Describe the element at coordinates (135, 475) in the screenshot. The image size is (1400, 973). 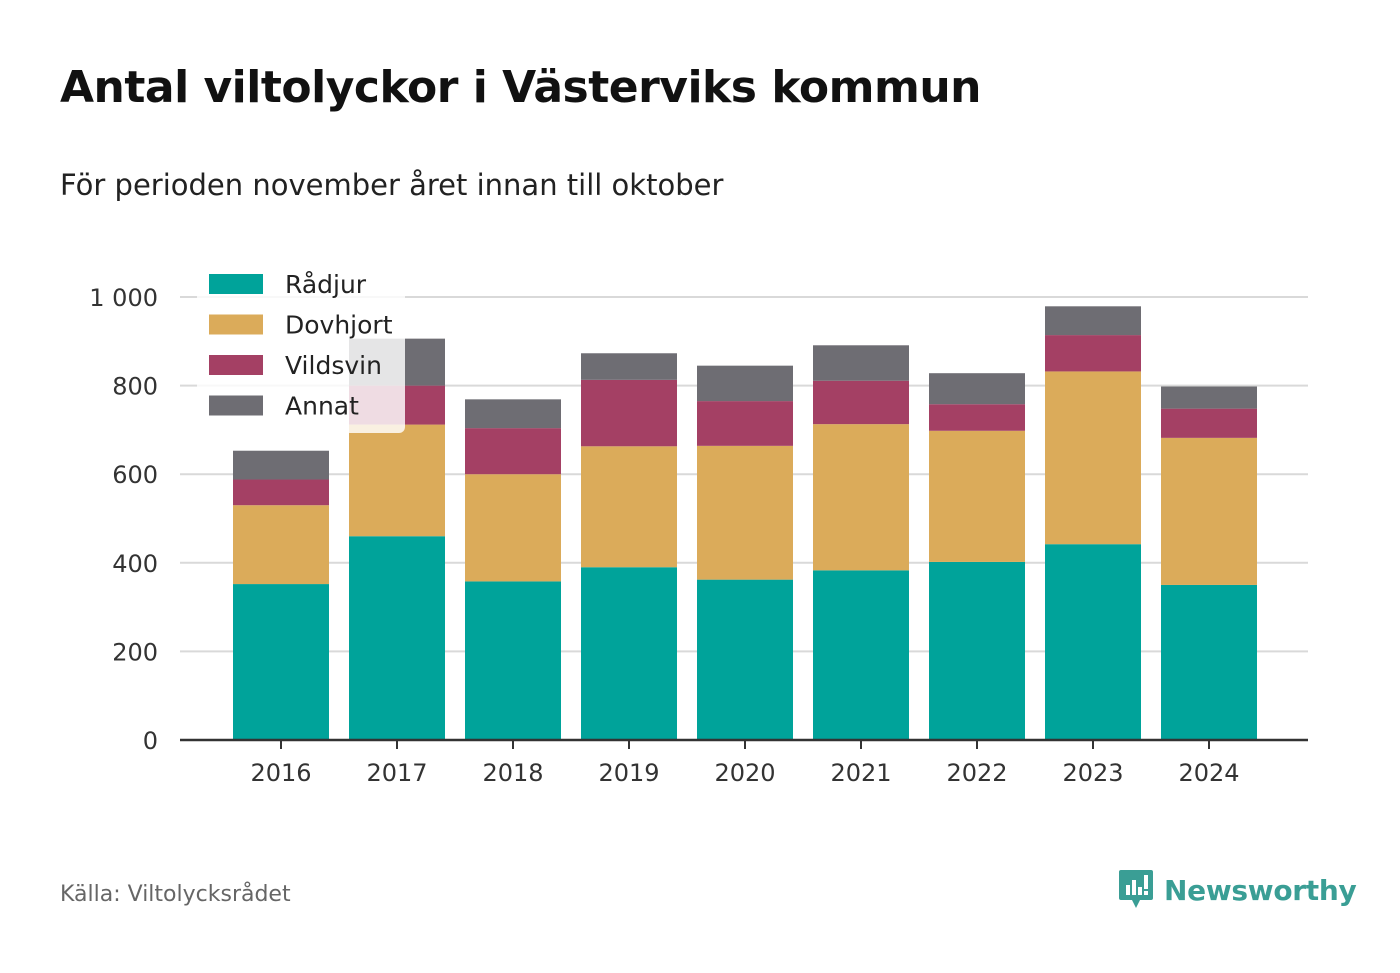
I see `y-tick-label: 600` at that location.